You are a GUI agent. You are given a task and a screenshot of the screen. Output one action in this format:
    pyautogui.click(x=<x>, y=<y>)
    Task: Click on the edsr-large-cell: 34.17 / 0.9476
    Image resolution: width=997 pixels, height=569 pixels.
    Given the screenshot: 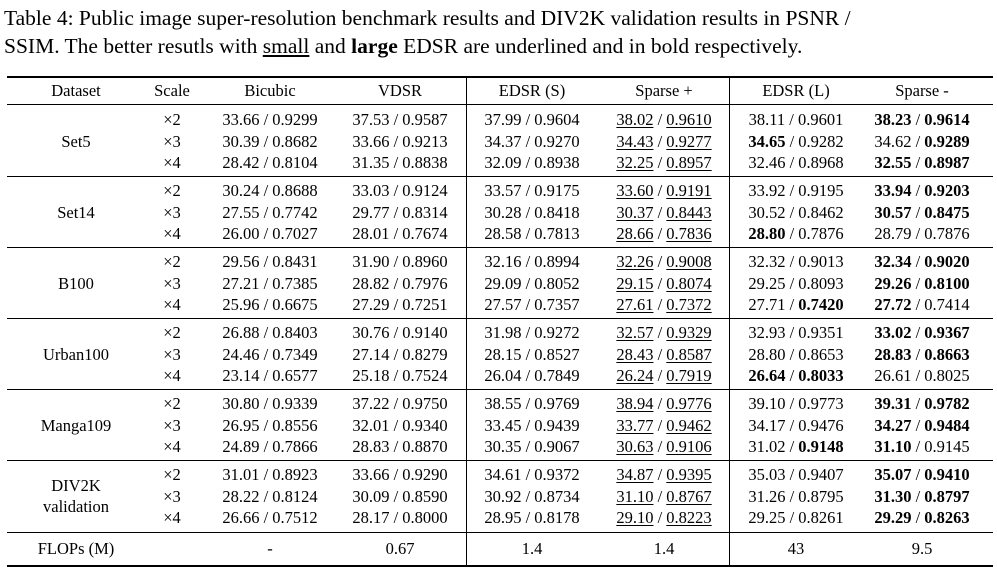 What is the action you would take?
    pyautogui.click(x=796, y=426)
    